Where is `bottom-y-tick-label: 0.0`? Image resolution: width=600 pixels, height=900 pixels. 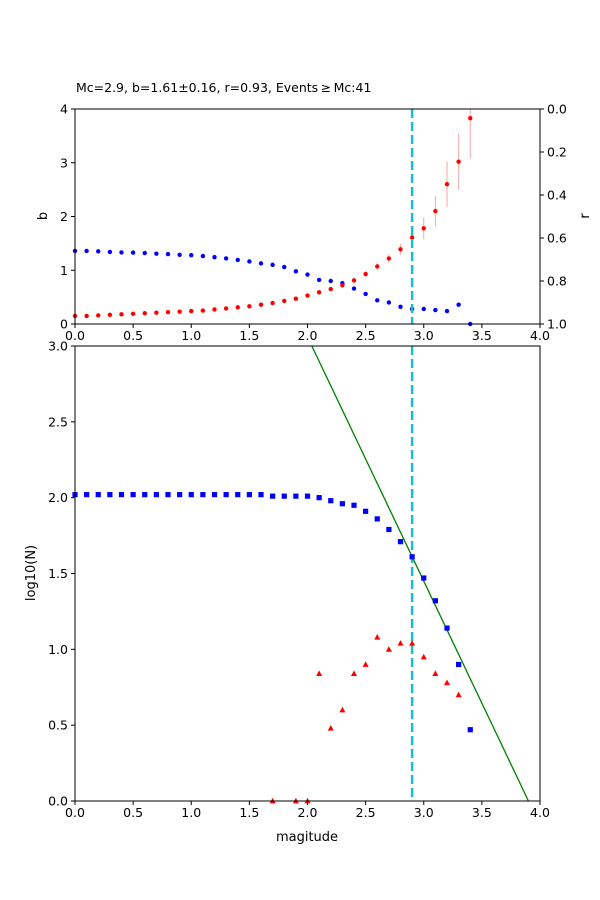
bottom-y-tick-label: 0.0 is located at coordinates (58, 801).